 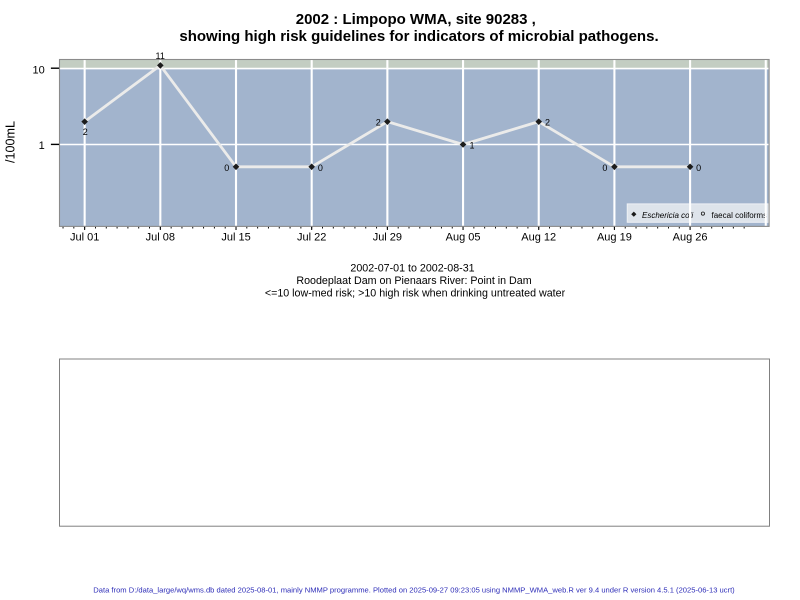 I want to click on svg-text: Jul 08, so click(x=160, y=237).